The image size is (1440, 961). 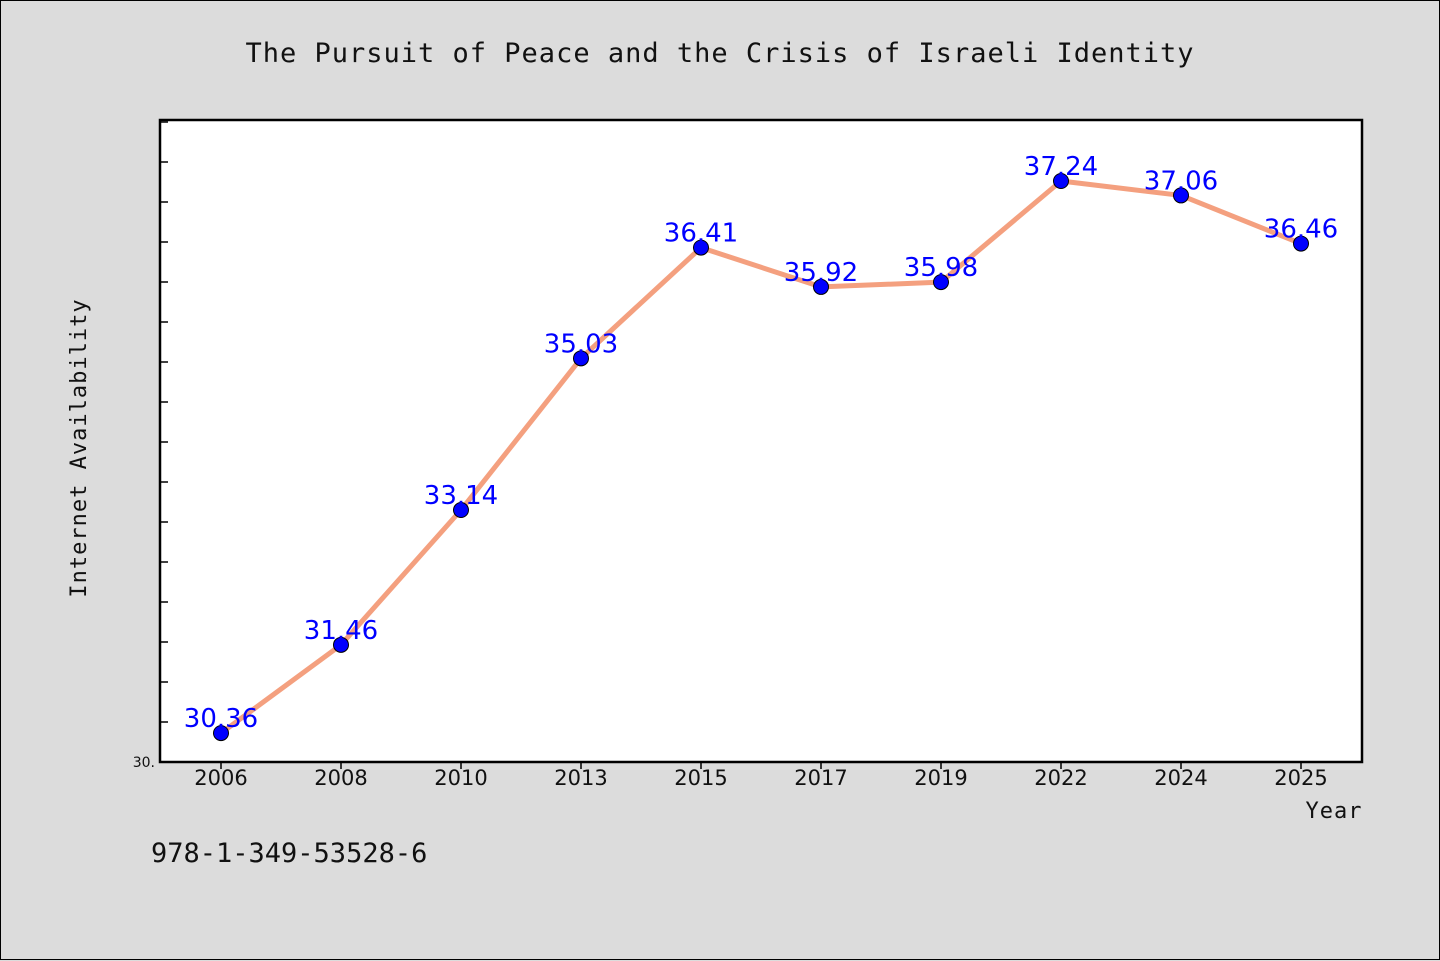 I want to click on data-label: 35.98, so click(x=941, y=268).